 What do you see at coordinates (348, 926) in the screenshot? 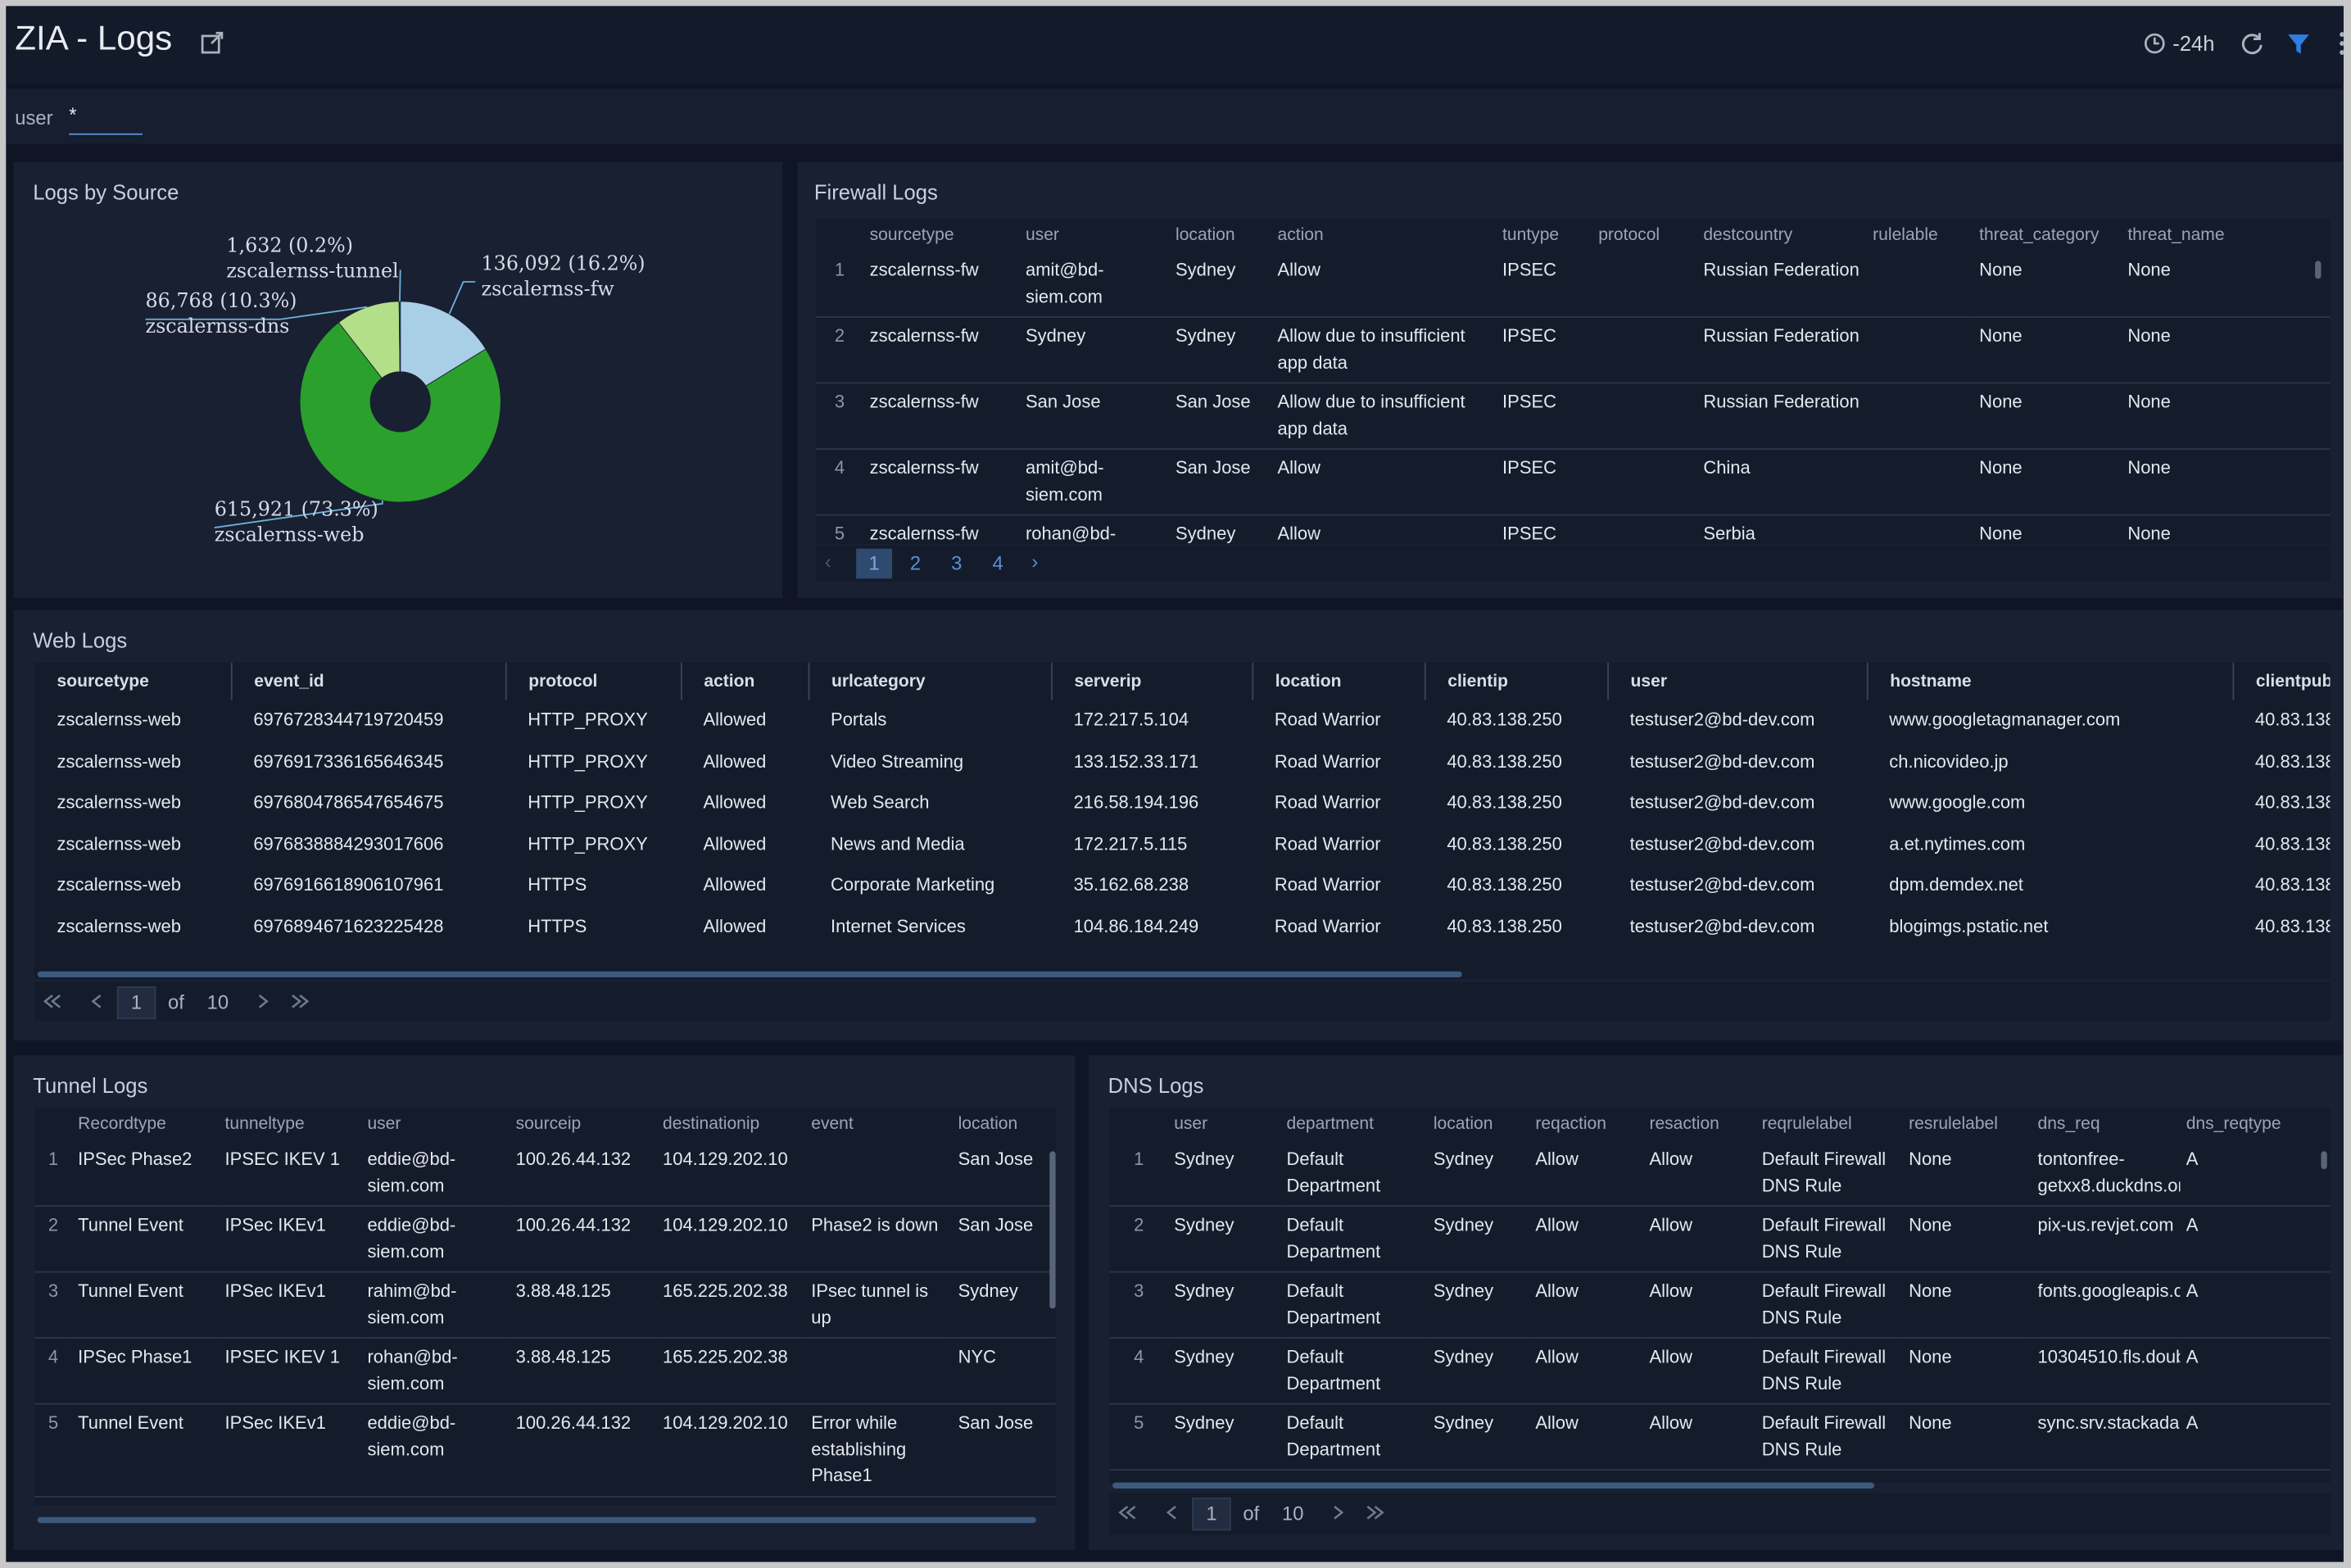
I see `table-cell: 6976894671623225428` at bounding box center [348, 926].